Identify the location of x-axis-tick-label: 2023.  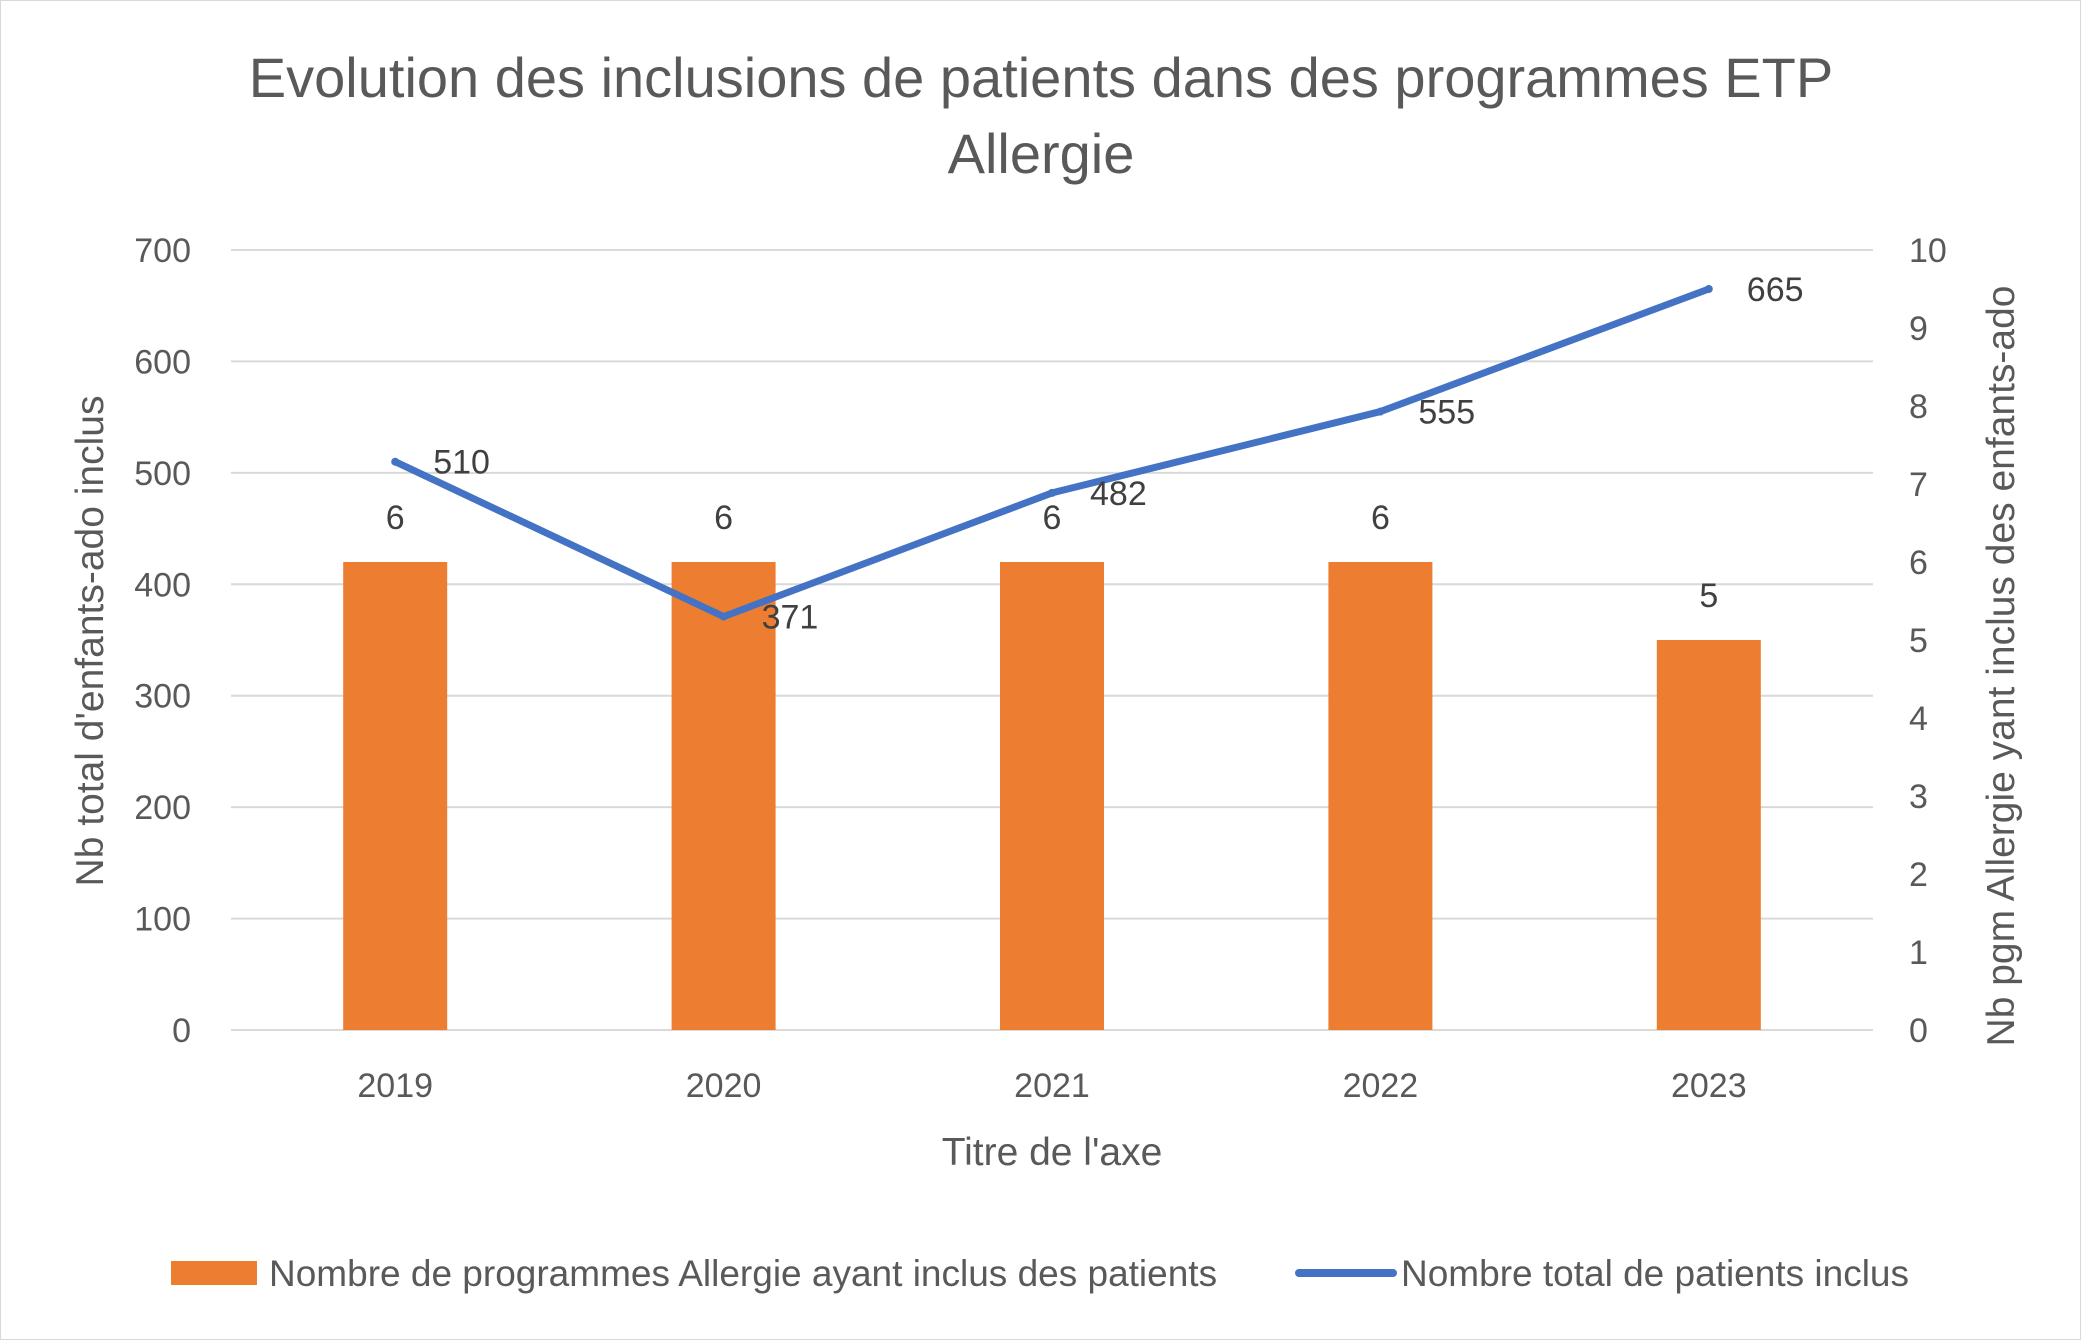
(1709, 1086).